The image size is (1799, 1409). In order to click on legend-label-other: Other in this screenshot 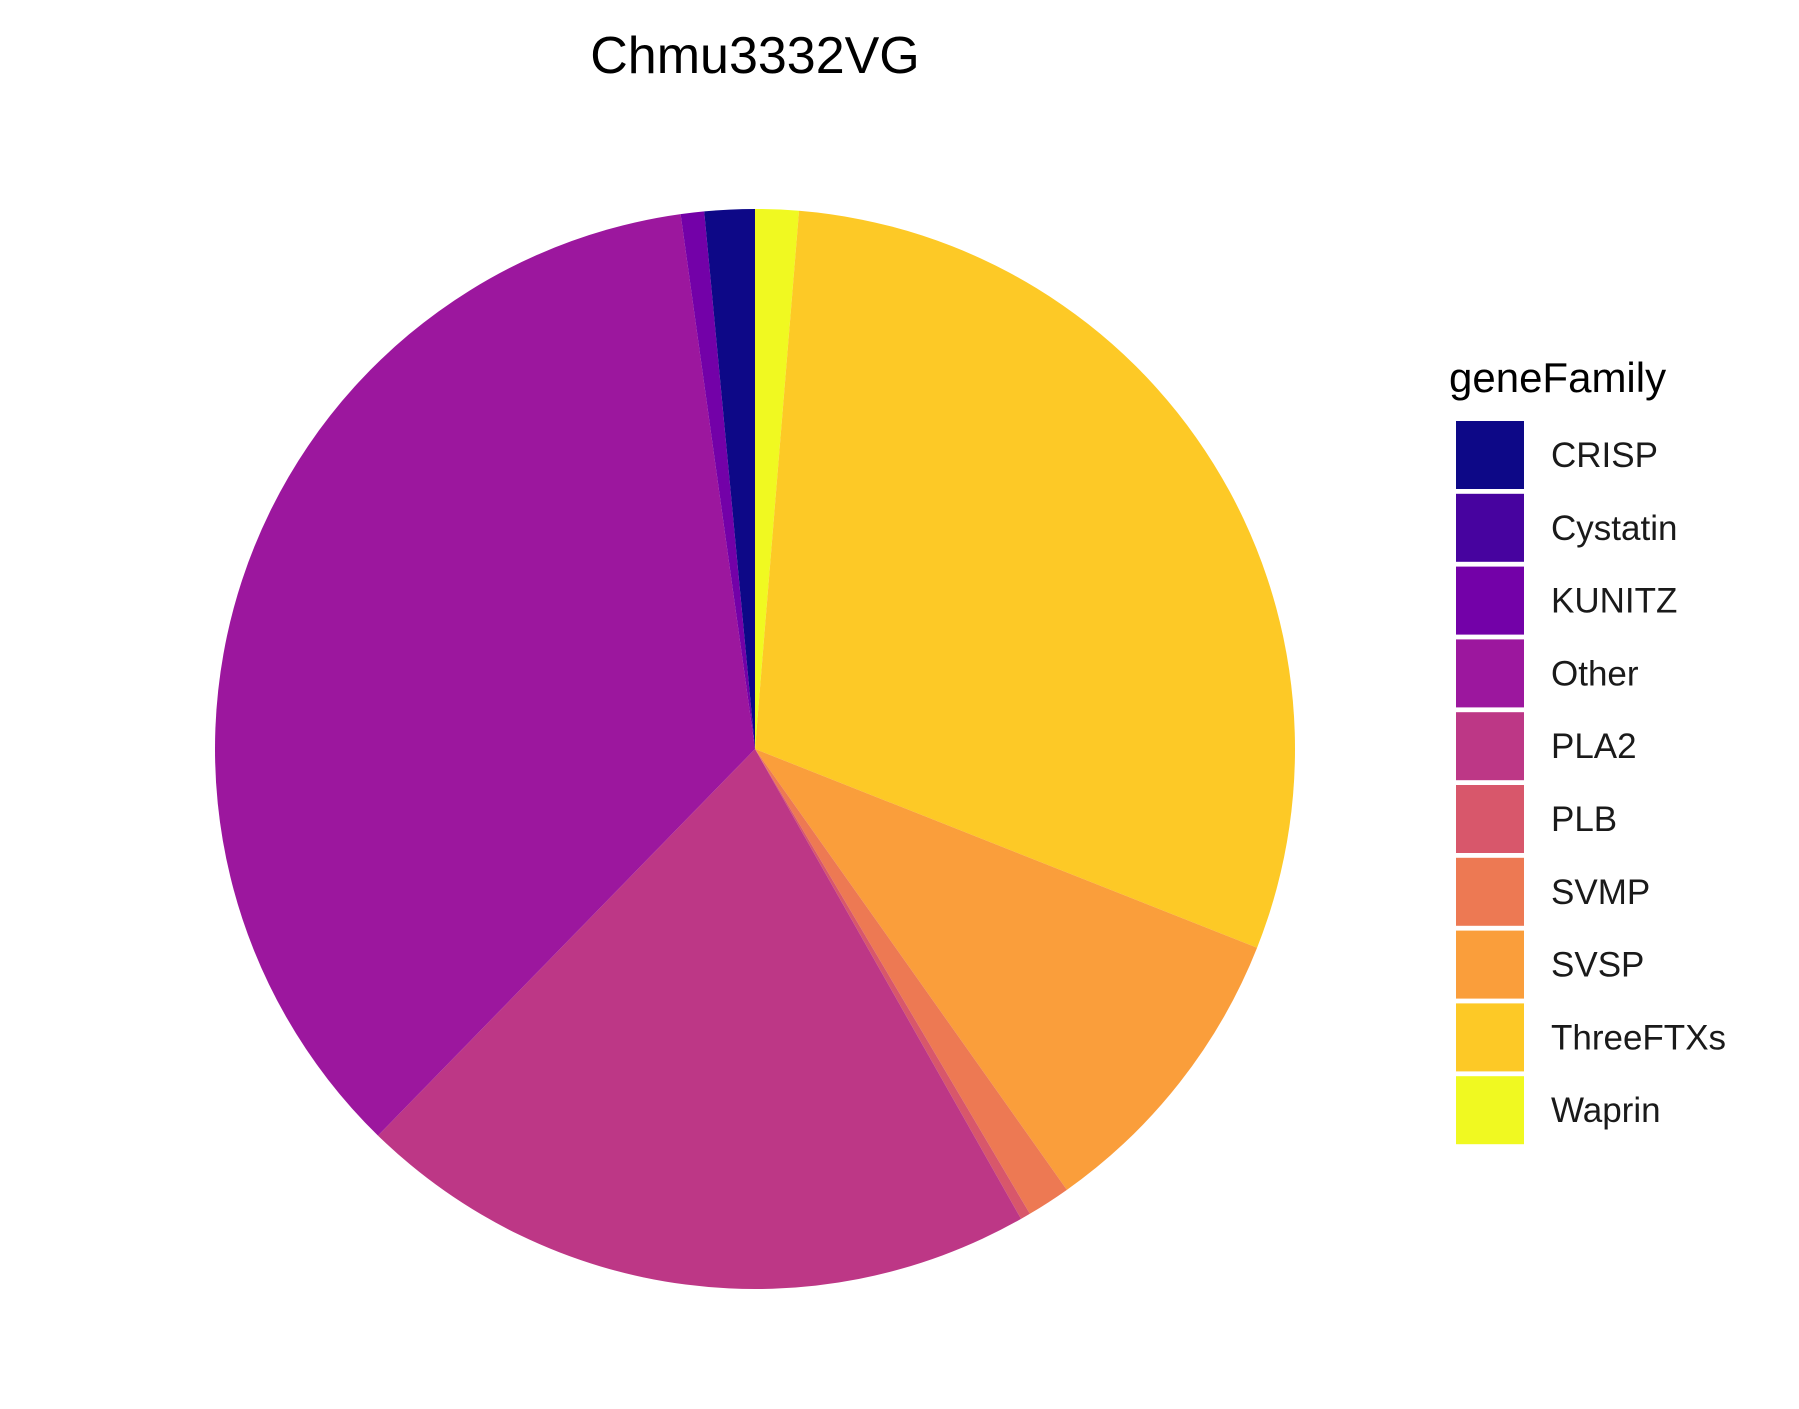, I will do `click(1595, 673)`.